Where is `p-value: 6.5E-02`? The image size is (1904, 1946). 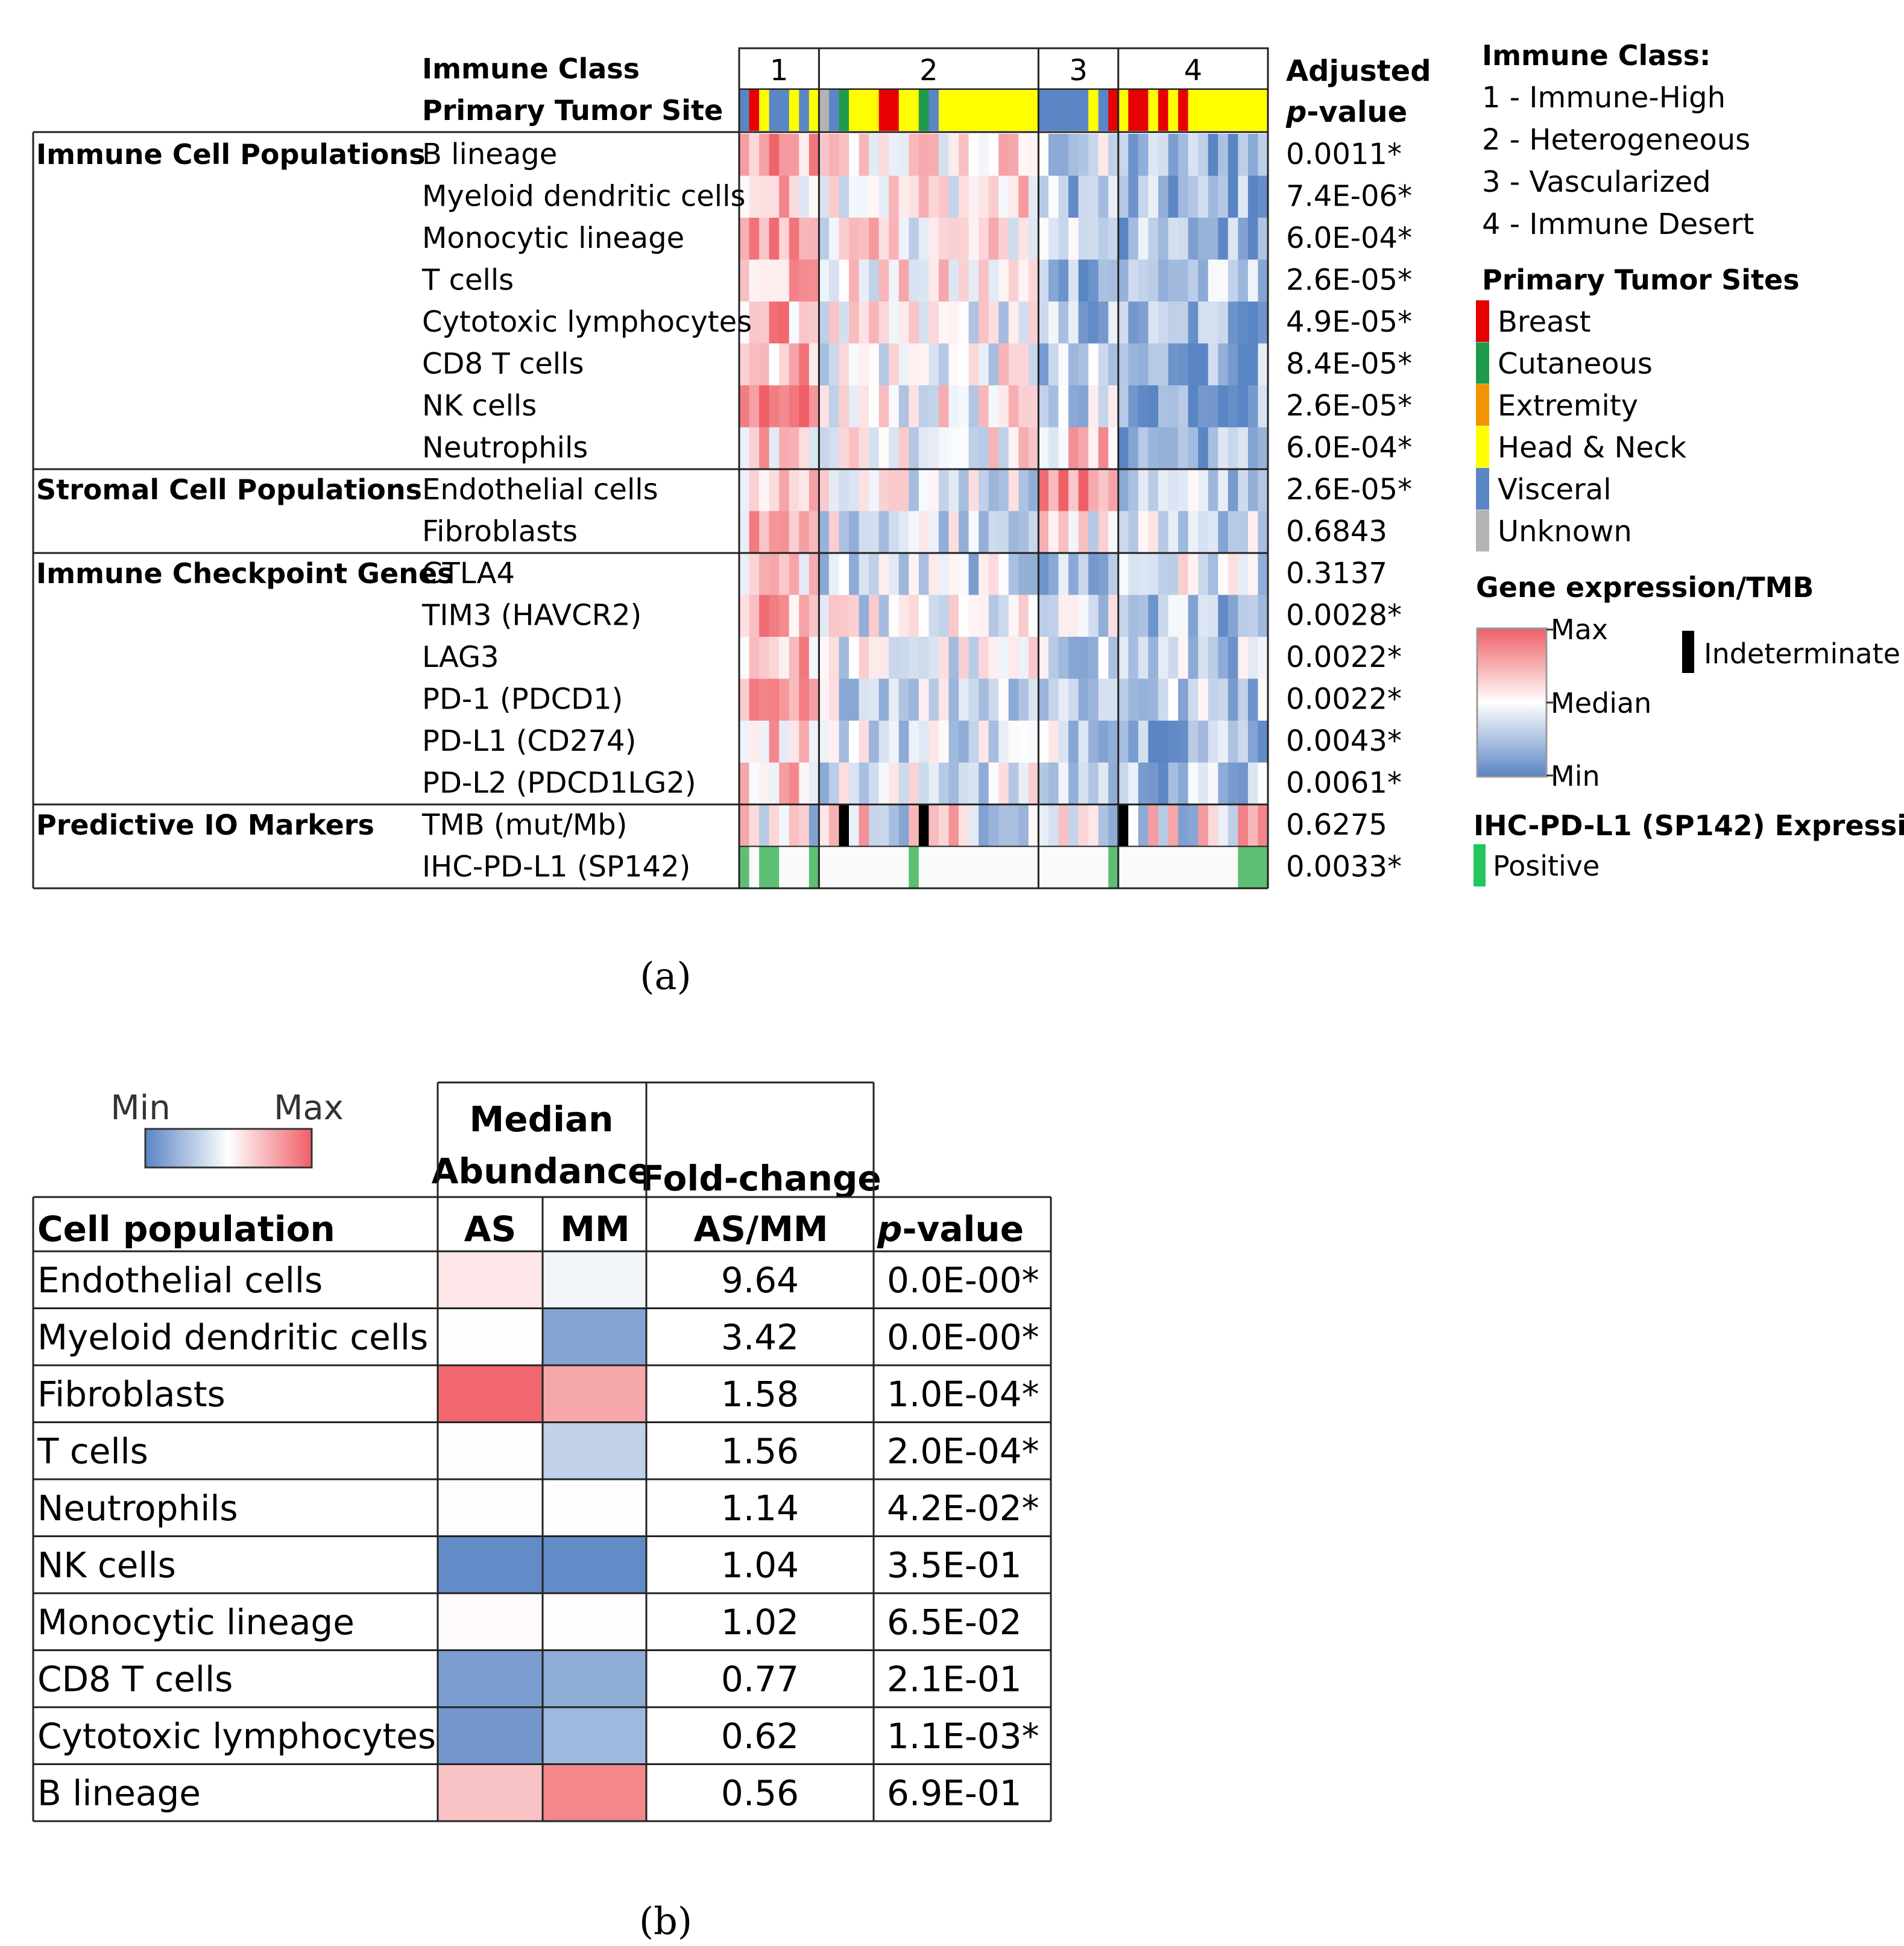
p-value: 6.5E-02 is located at coordinates (954, 1622).